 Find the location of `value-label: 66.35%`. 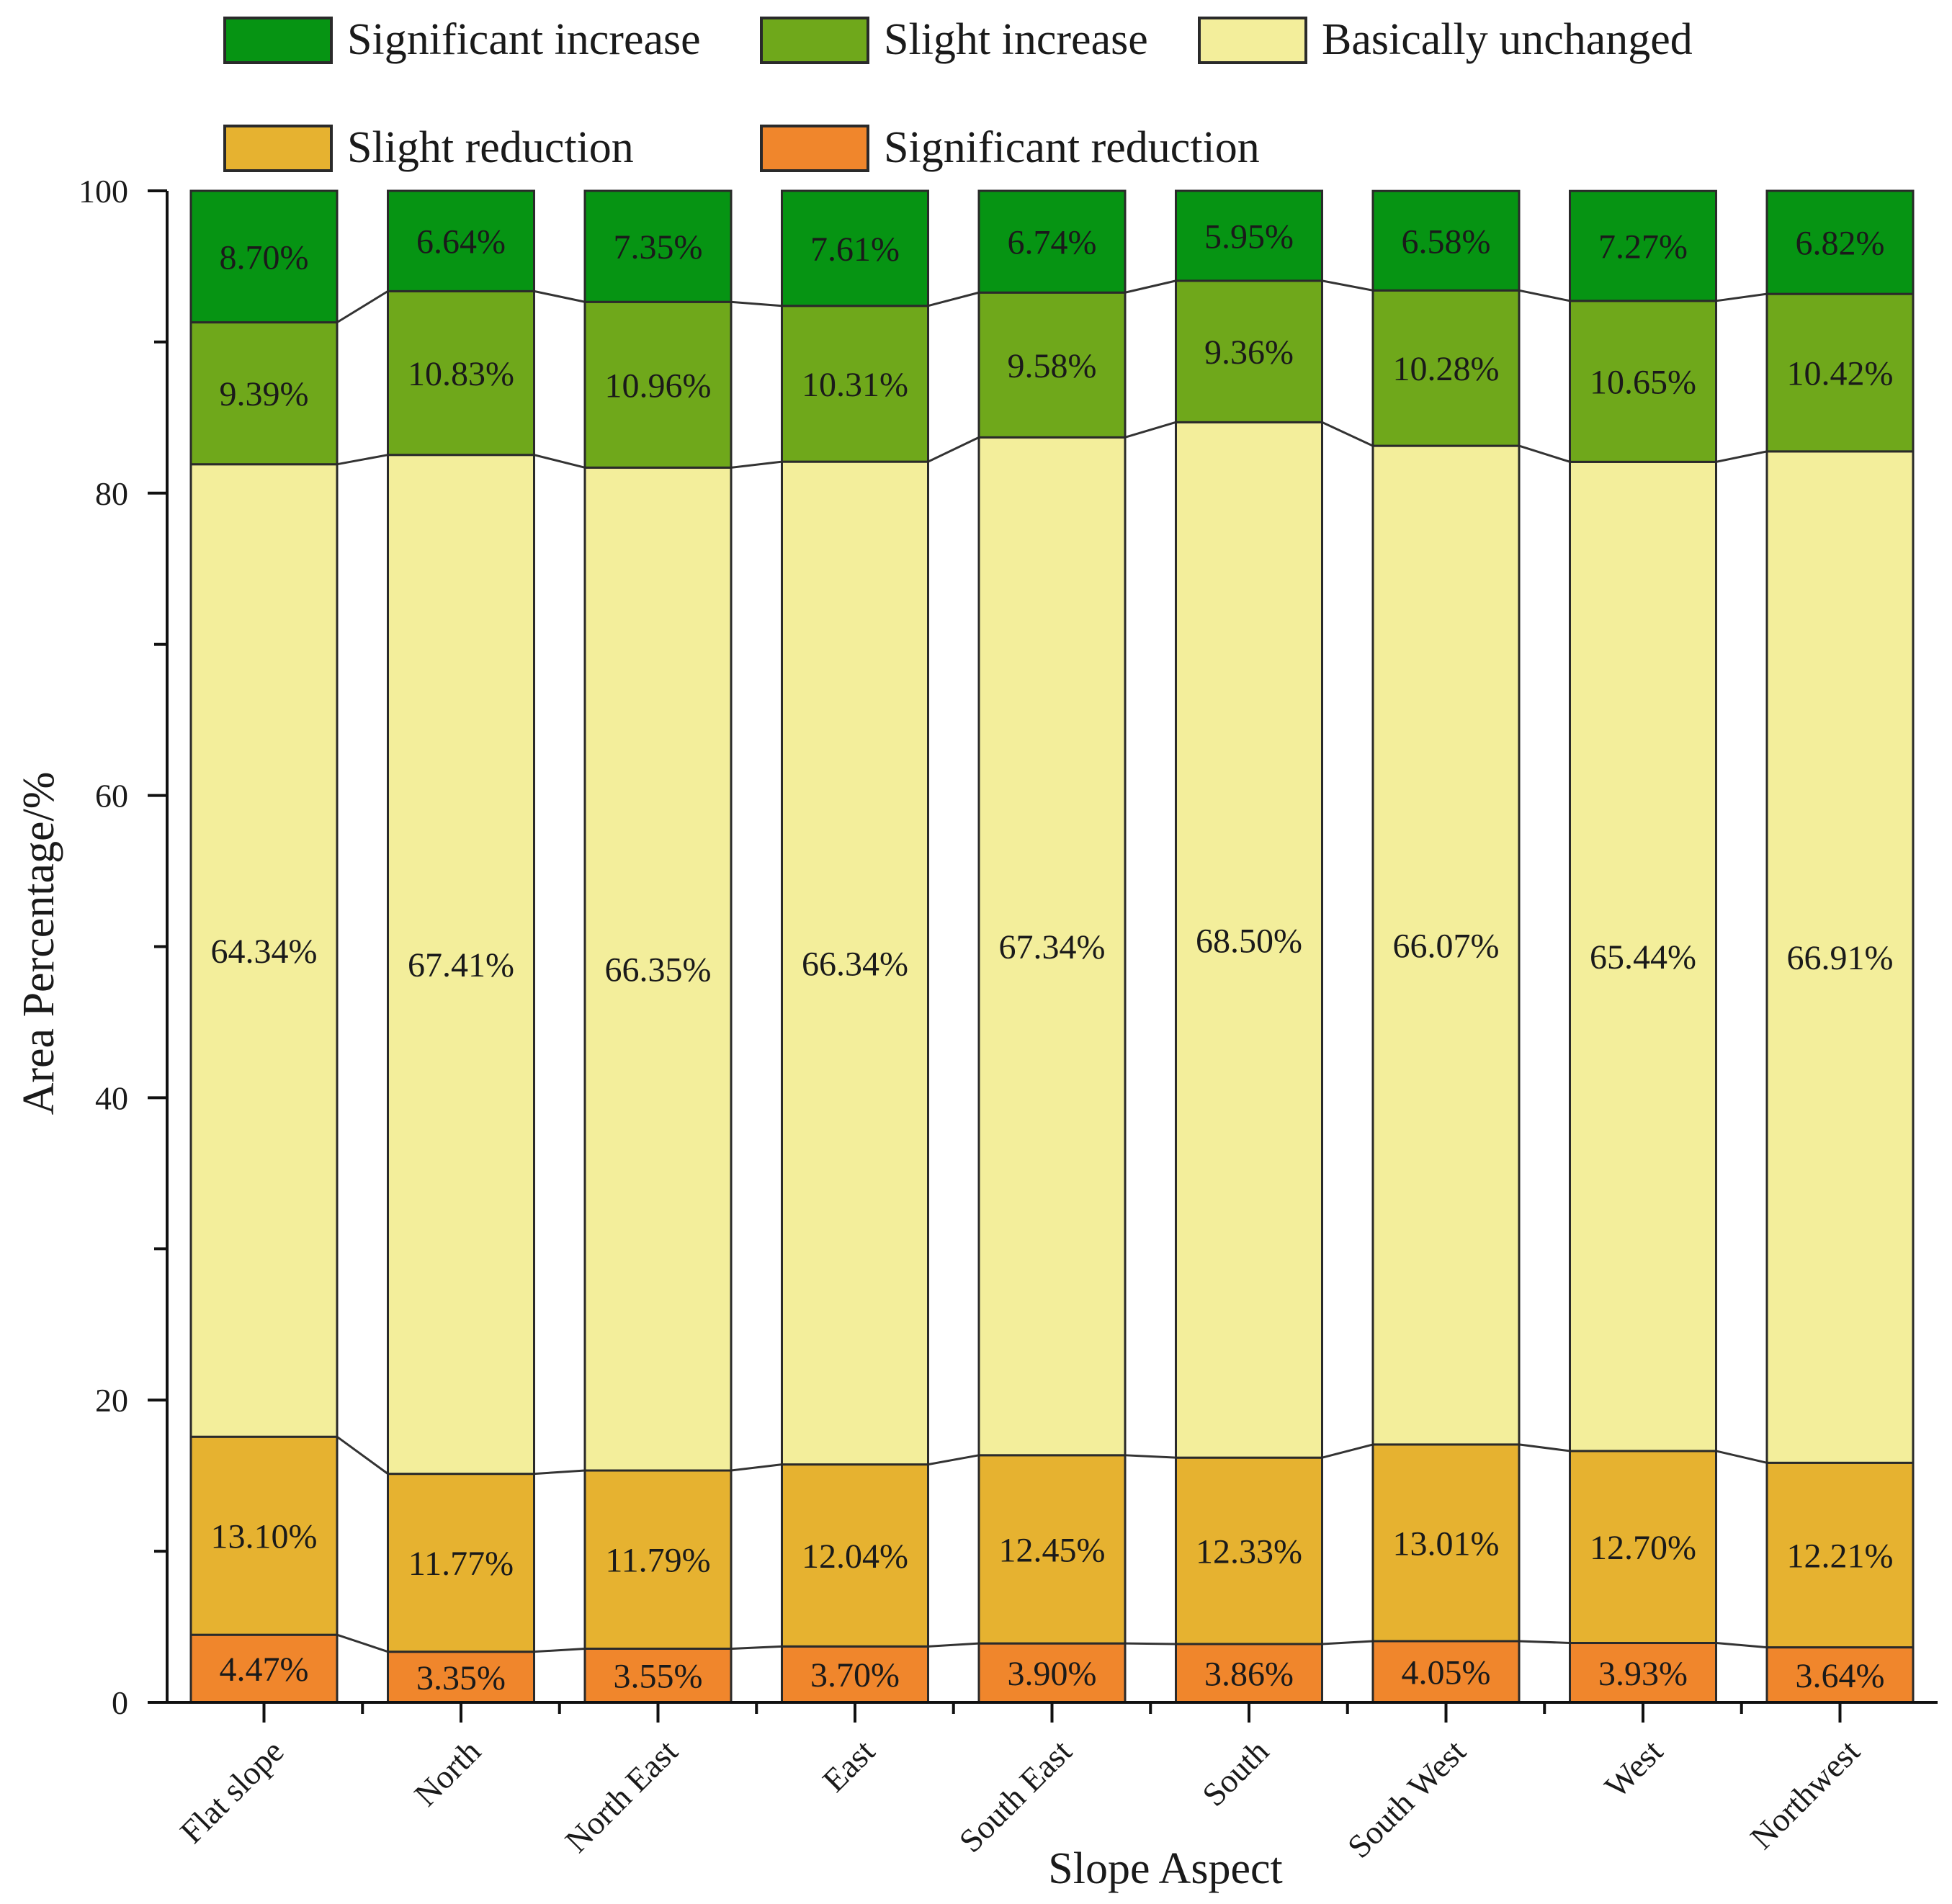

value-label: 66.35% is located at coordinates (658, 970).